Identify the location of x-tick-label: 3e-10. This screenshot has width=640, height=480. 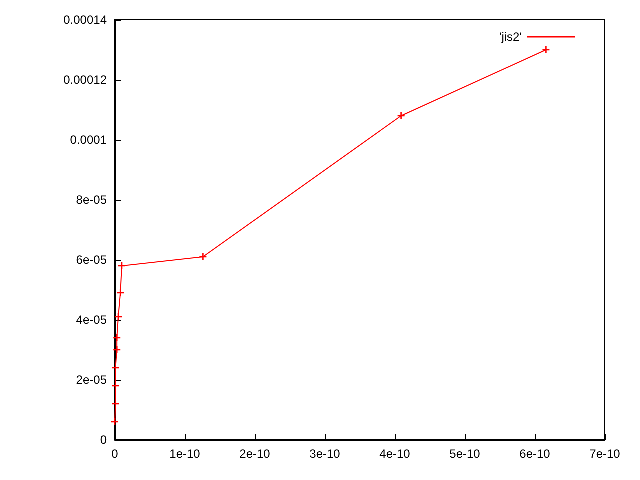
(325, 454).